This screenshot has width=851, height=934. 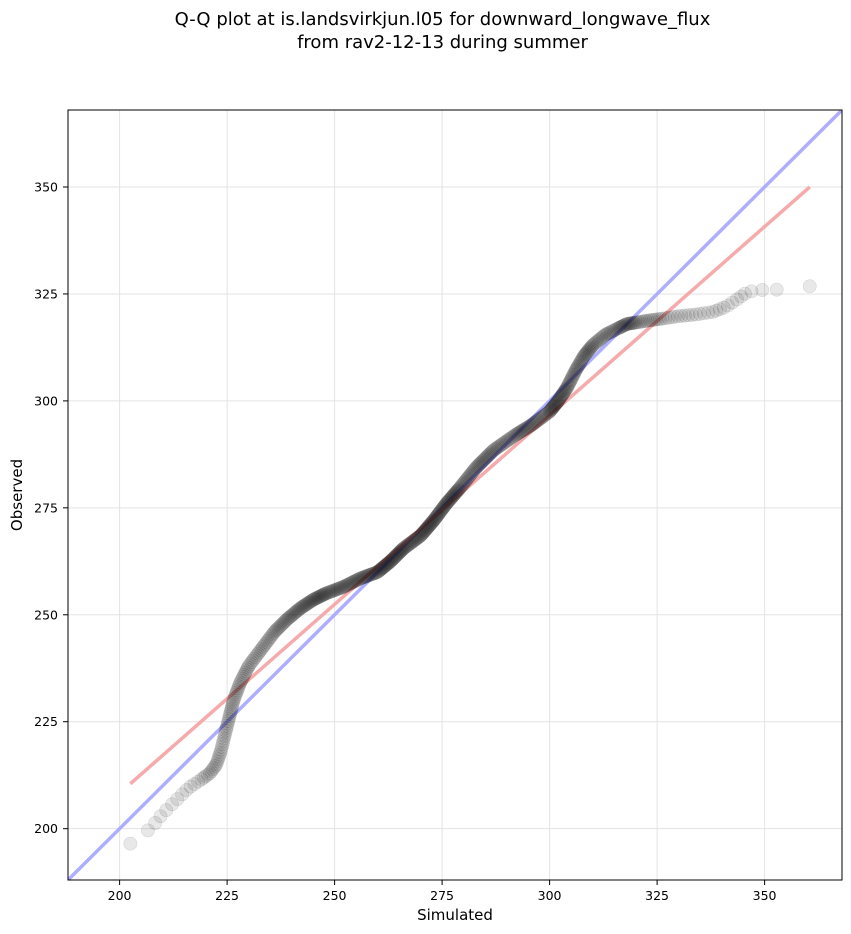 What do you see at coordinates (120, 895) in the screenshot?
I see `x-tick-label: 200` at bounding box center [120, 895].